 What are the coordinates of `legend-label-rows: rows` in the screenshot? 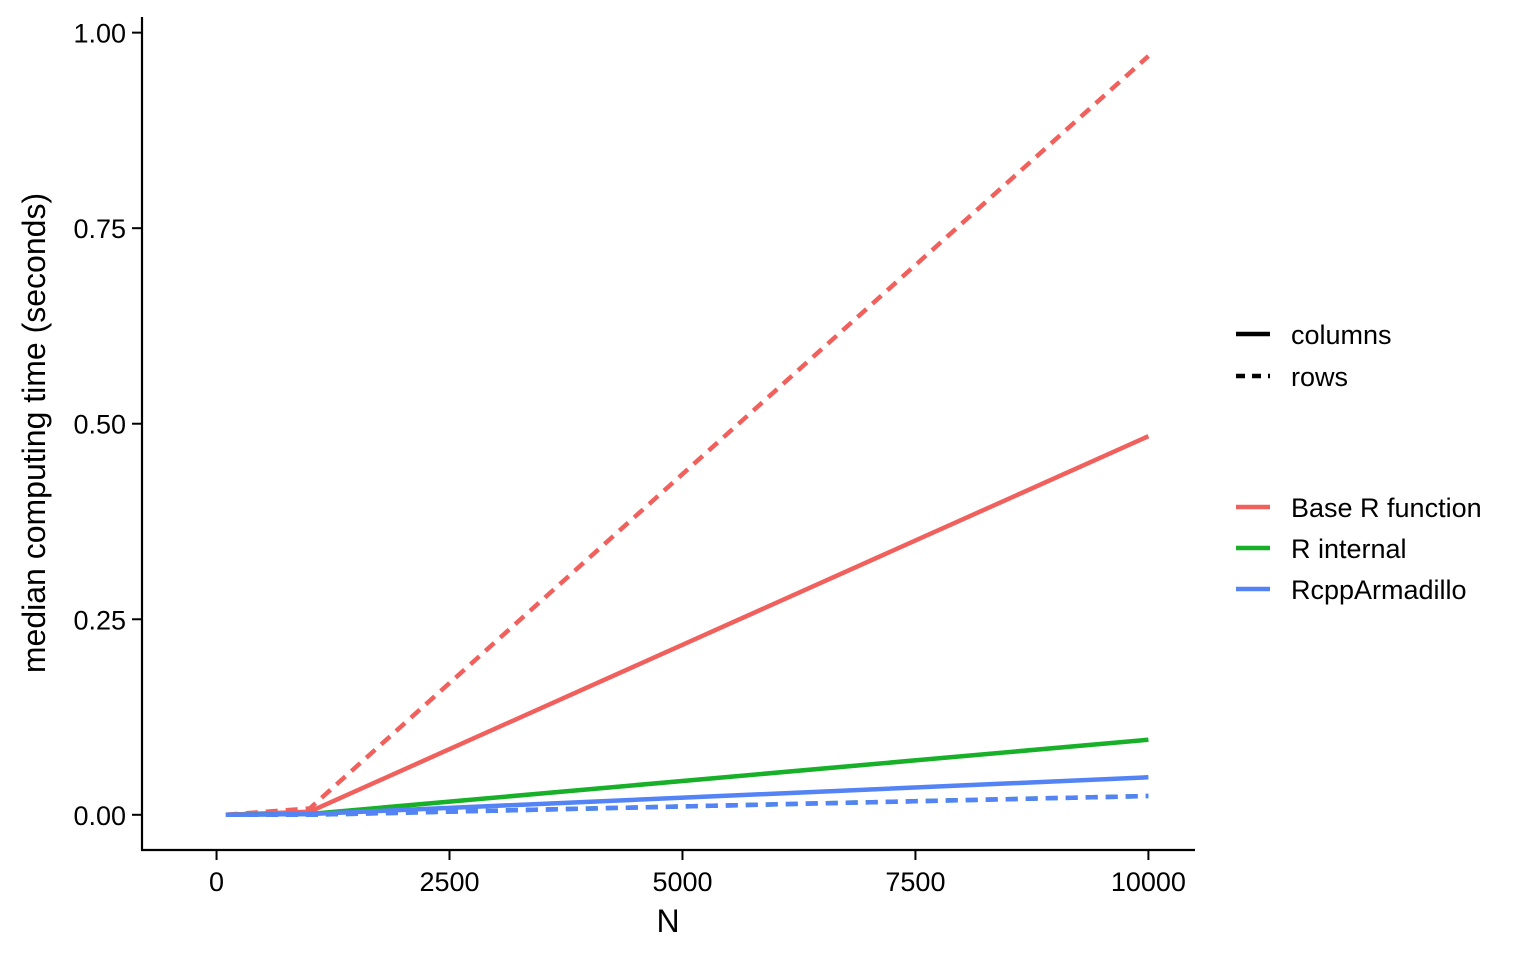 It's located at (1319, 377).